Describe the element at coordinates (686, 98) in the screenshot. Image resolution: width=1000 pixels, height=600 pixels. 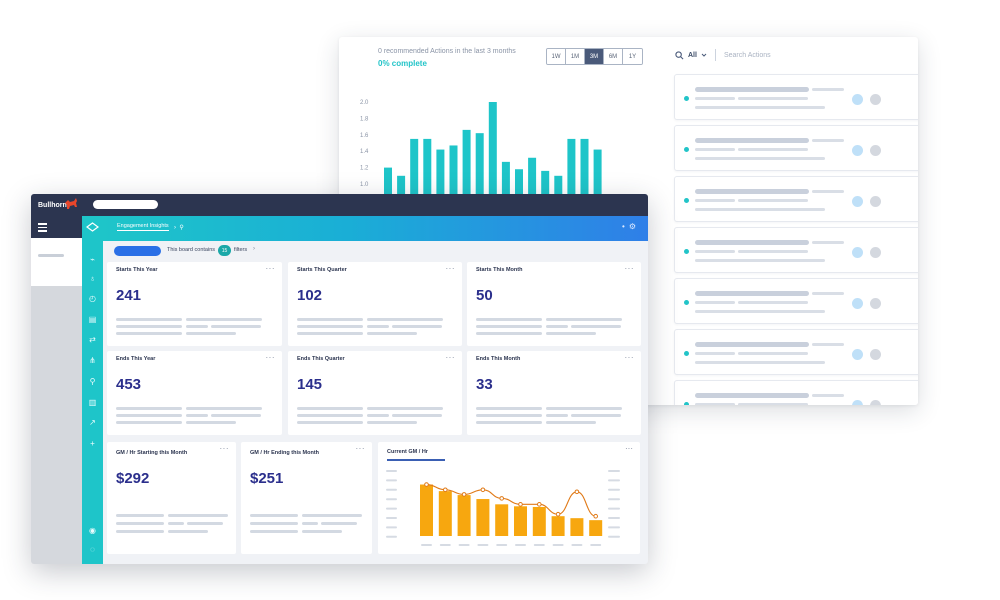
I see `status-dot` at that location.